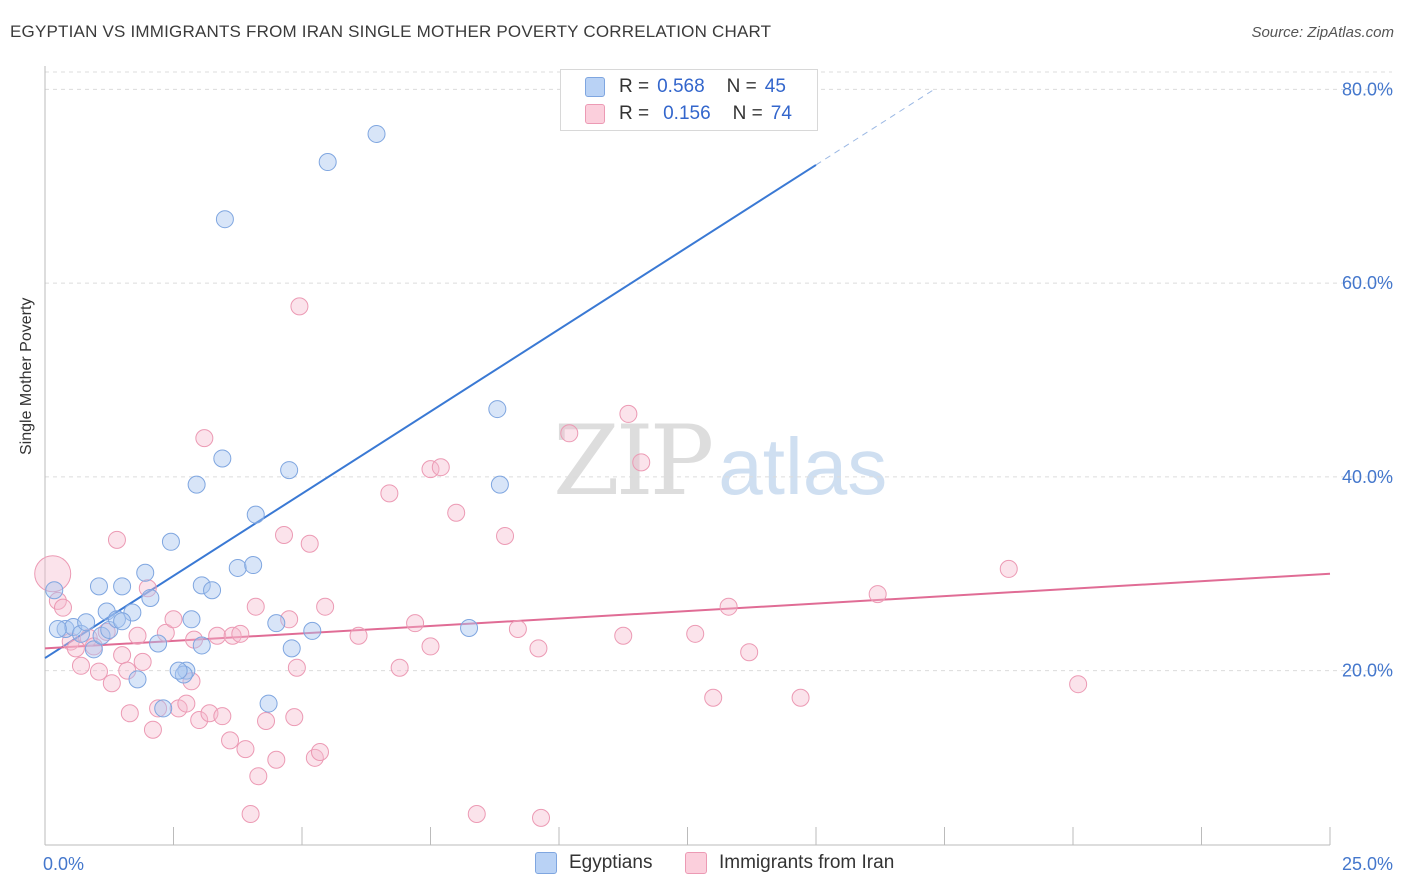 The height and width of the screenshot is (892, 1406). I want to click on legend-item-iran: Immigrants from Iran, so click(789, 863).